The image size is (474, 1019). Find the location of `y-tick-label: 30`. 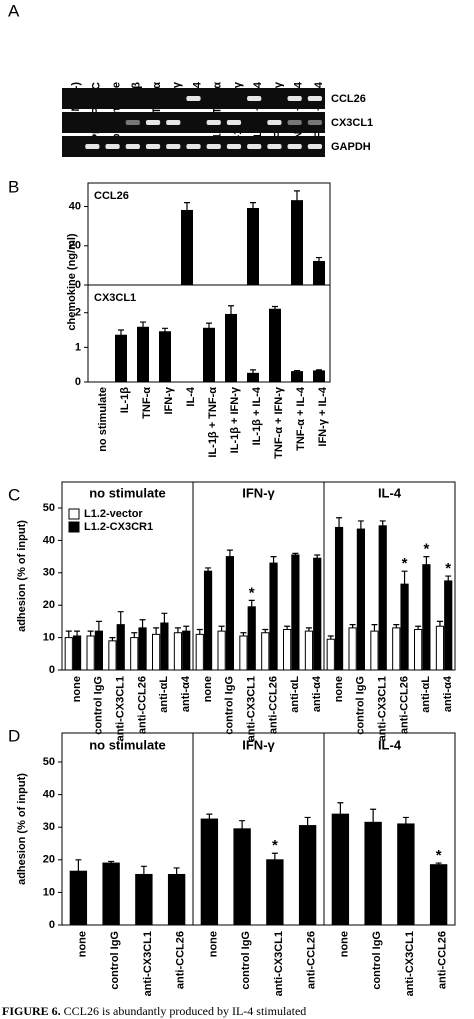

y-tick-label: 30 is located at coordinates (49, 573).